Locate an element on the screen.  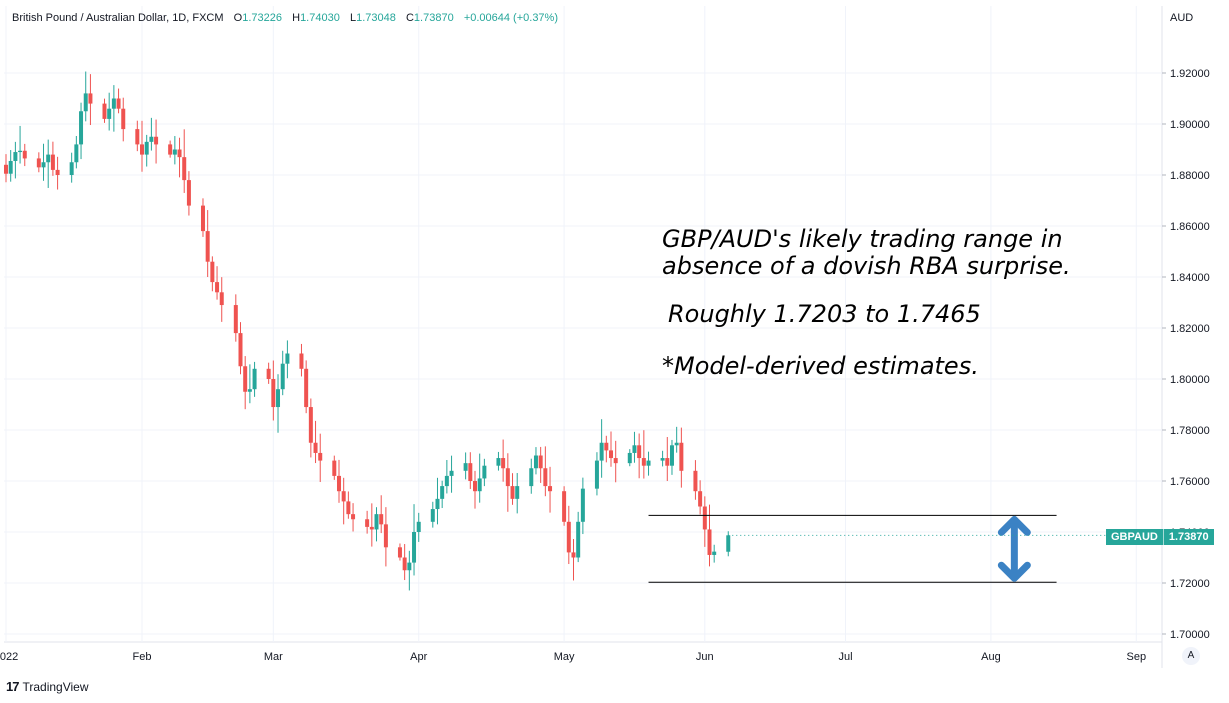
annotation-line-2: absence of a dovish RBA surprise. is located at coordinates (866, 266).